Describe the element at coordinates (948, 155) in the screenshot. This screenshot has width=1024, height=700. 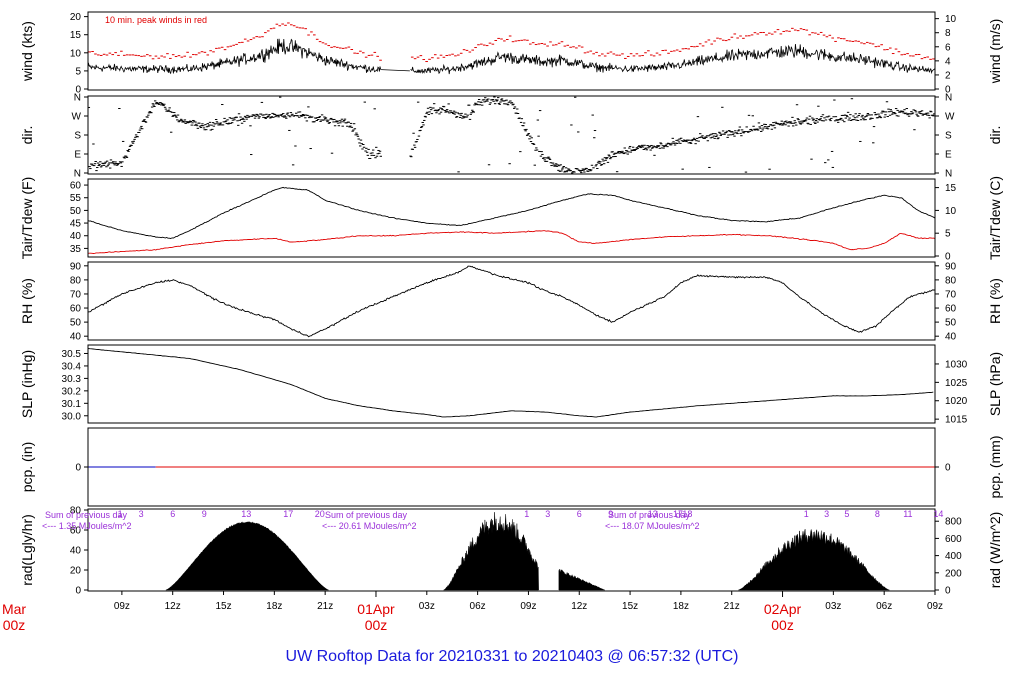
I see `dir-right-tick-label: E` at that location.